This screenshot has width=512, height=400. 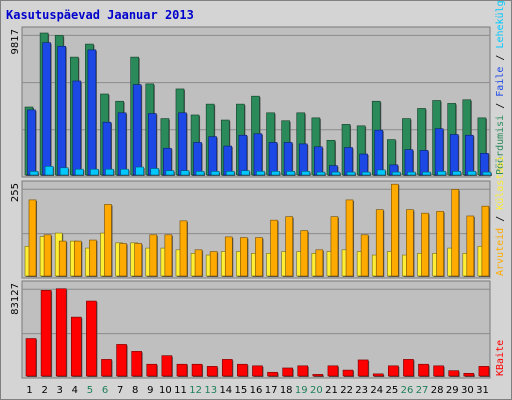 What do you see at coordinates (376, 390) in the screenshot?
I see `x-tick-label-24: 24` at bounding box center [376, 390].